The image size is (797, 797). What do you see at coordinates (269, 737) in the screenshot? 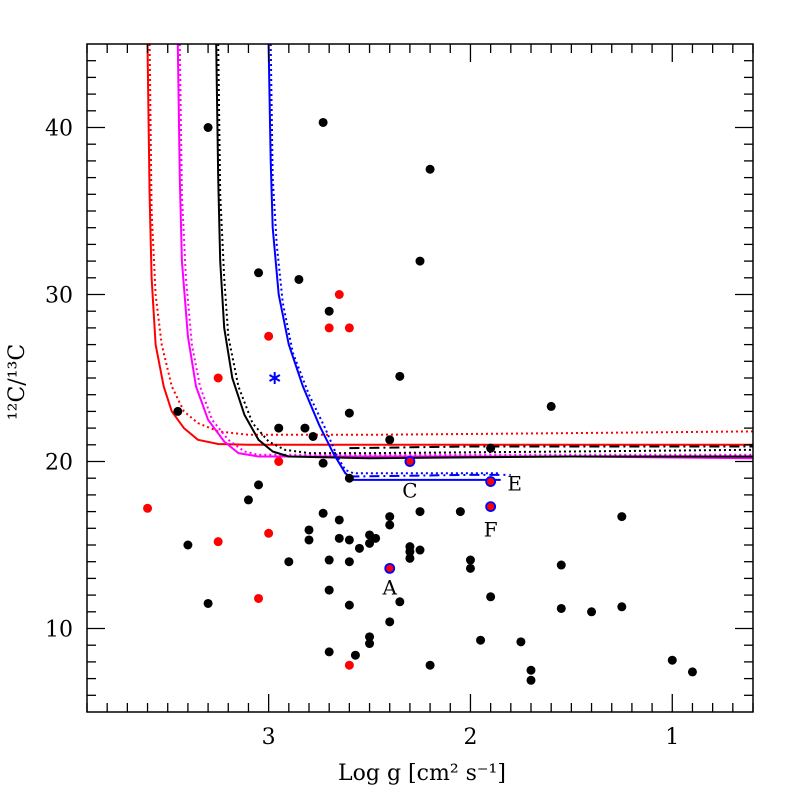
I see `x-tick-label: 3` at bounding box center [269, 737].